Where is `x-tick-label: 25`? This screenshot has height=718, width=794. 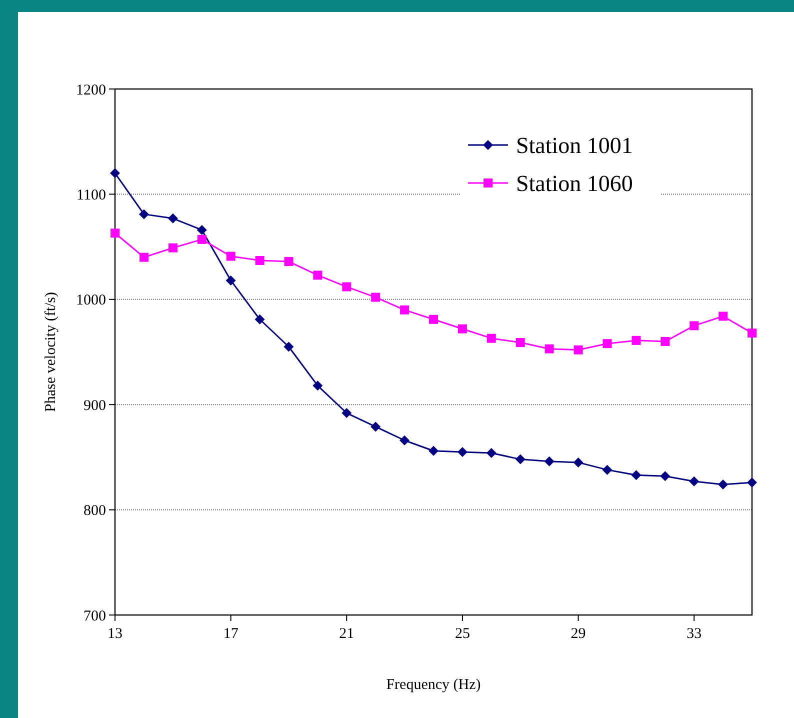
x-tick-label: 25 is located at coordinates (462, 634).